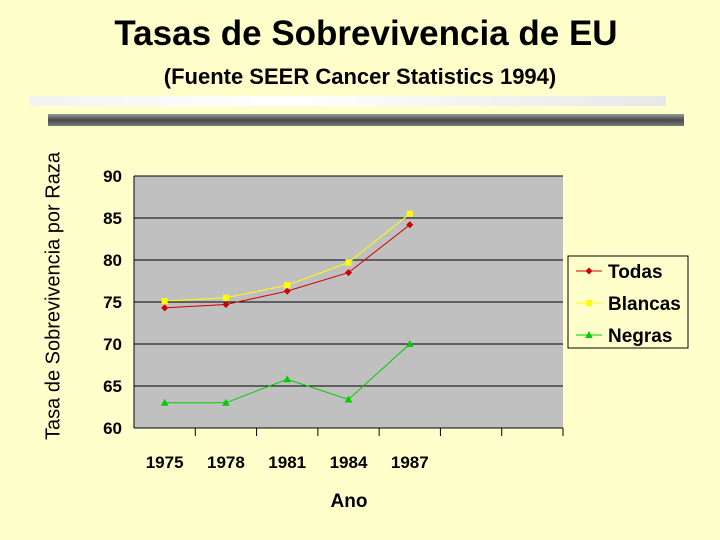 The height and width of the screenshot is (540, 720). Describe the element at coordinates (112, 176) in the screenshot. I see `y-tick-label: 90` at that location.